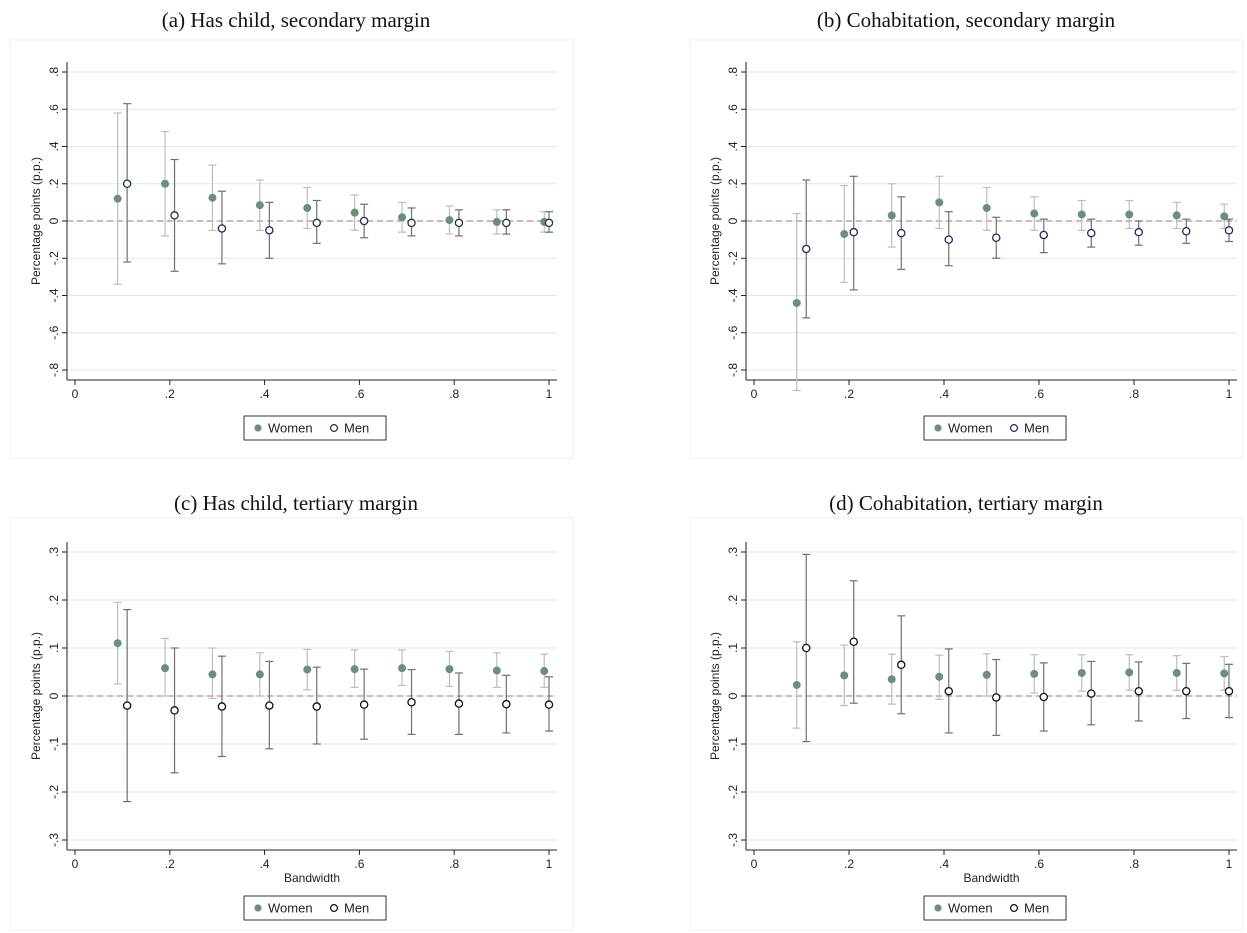 The height and width of the screenshot is (933, 1247). What do you see at coordinates (54, 840) in the screenshot?
I see `y-tick-label: -.3` at bounding box center [54, 840].